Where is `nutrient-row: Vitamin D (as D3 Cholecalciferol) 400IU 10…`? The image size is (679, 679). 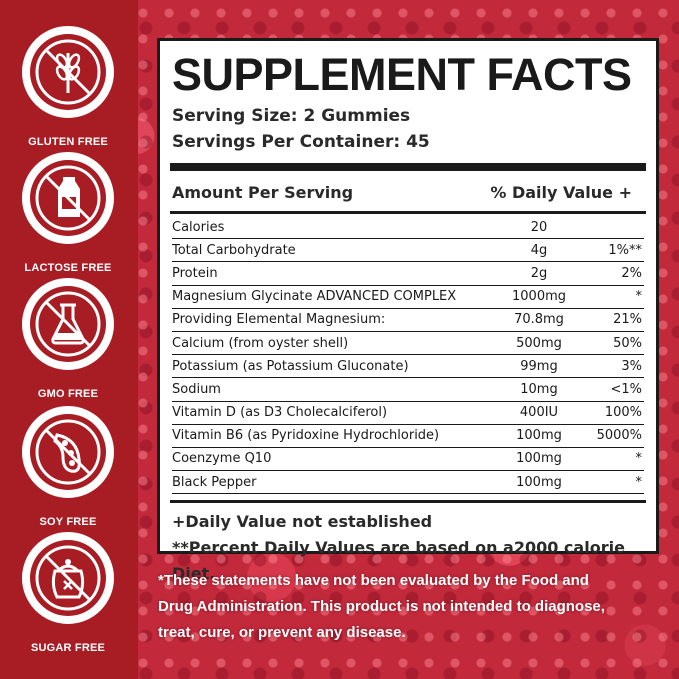
nutrient-row: Vitamin D (as D3 Cholecalciferol) 400IU 10… is located at coordinates (408, 413).